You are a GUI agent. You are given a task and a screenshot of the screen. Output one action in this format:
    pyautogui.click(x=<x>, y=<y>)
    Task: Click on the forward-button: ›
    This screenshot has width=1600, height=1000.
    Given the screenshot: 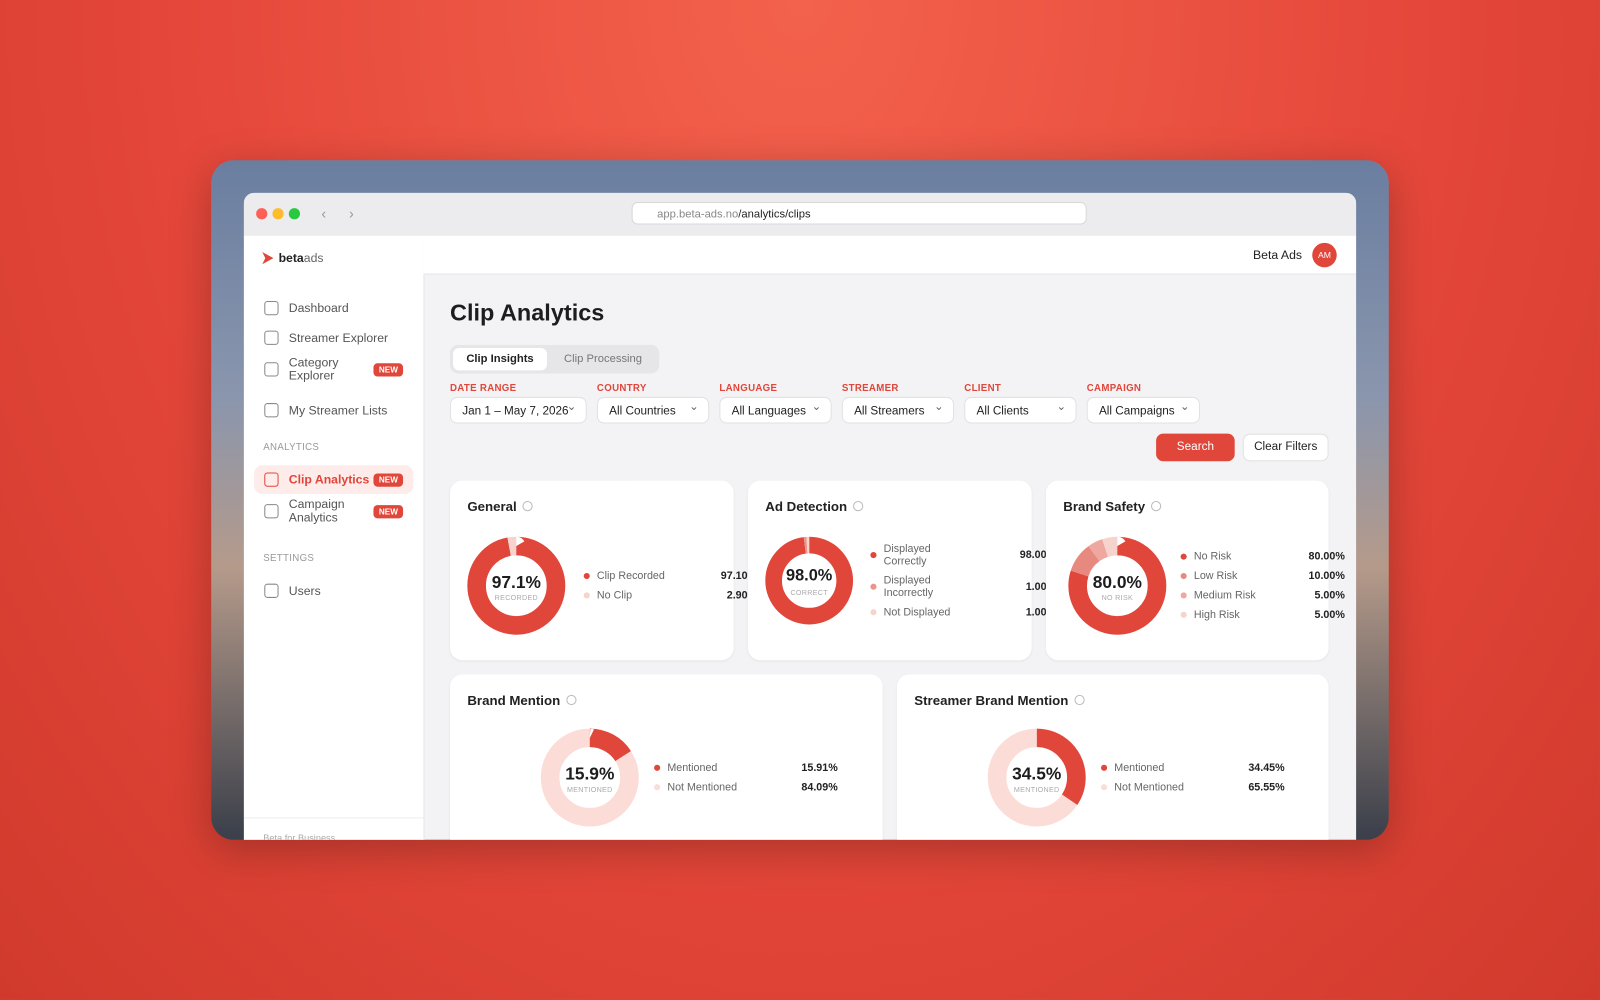 What is the action you would take?
    pyautogui.click(x=351, y=213)
    